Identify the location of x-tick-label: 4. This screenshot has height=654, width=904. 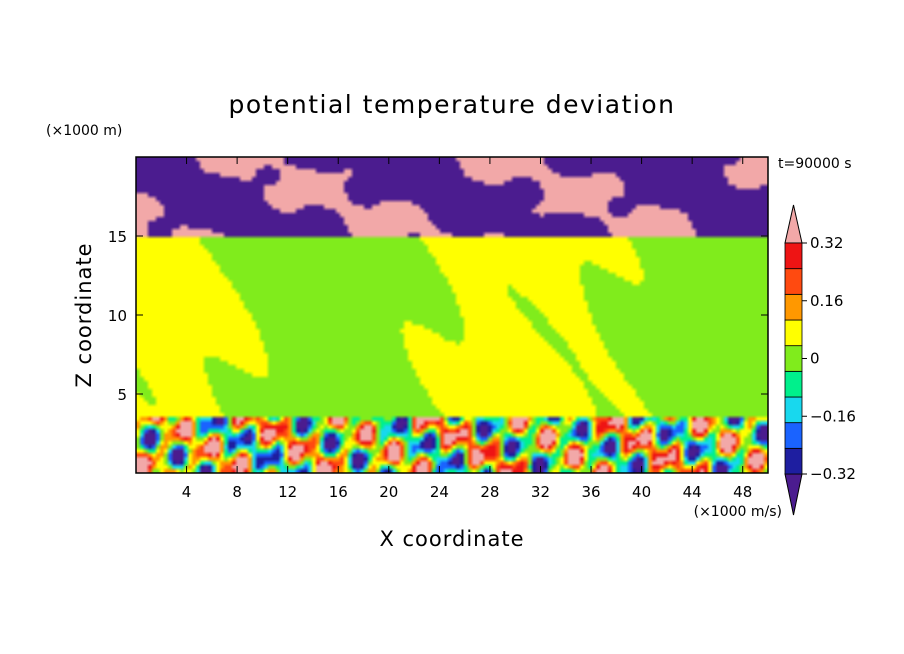
(187, 492).